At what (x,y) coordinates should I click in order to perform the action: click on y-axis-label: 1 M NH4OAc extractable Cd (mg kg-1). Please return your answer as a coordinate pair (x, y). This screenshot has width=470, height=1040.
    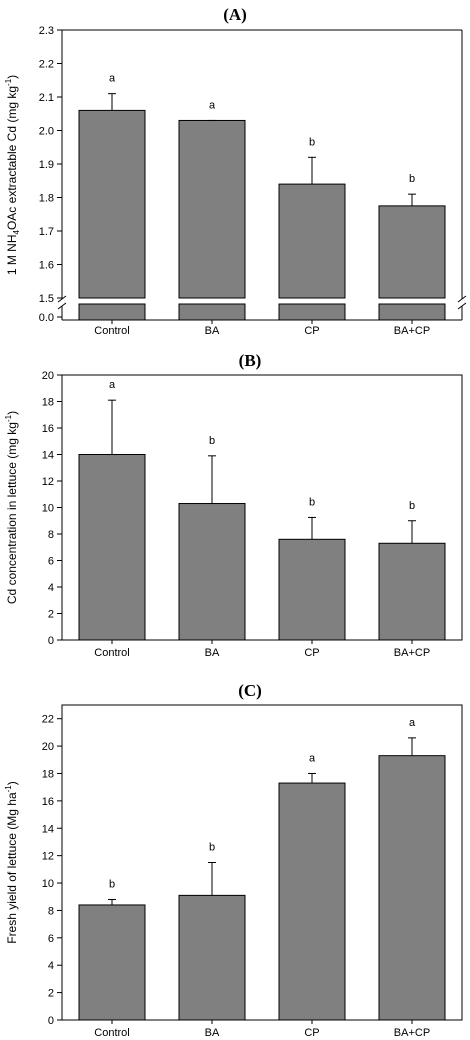
    Looking at the image, I should click on (12, 175).